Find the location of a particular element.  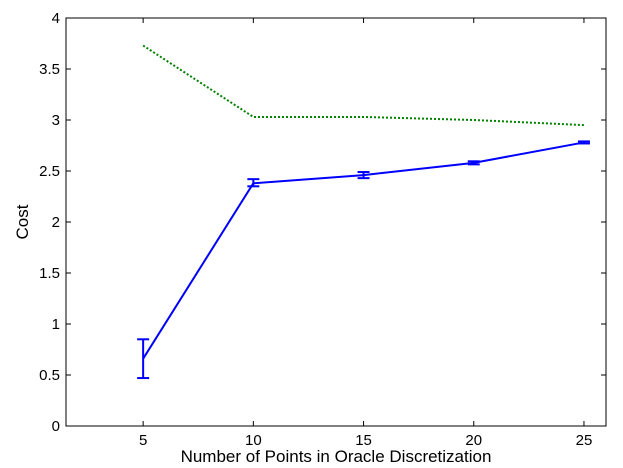

x-tick-label: 10 is located at coordinates (253, 440).